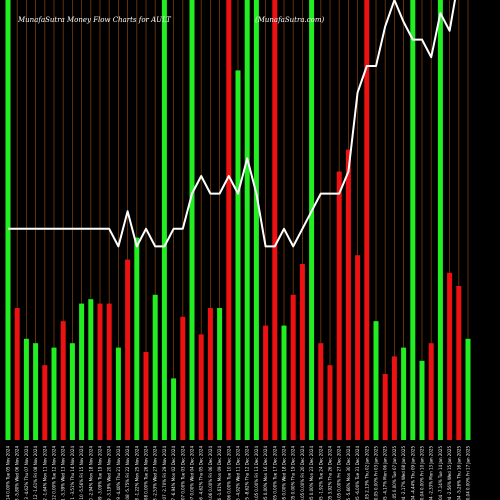  Describe the element at coordinates (146, 473) in the screenshot. I see `x-tick-label: 0.08 0.00% Tue 26 Nov 2024` at that location.